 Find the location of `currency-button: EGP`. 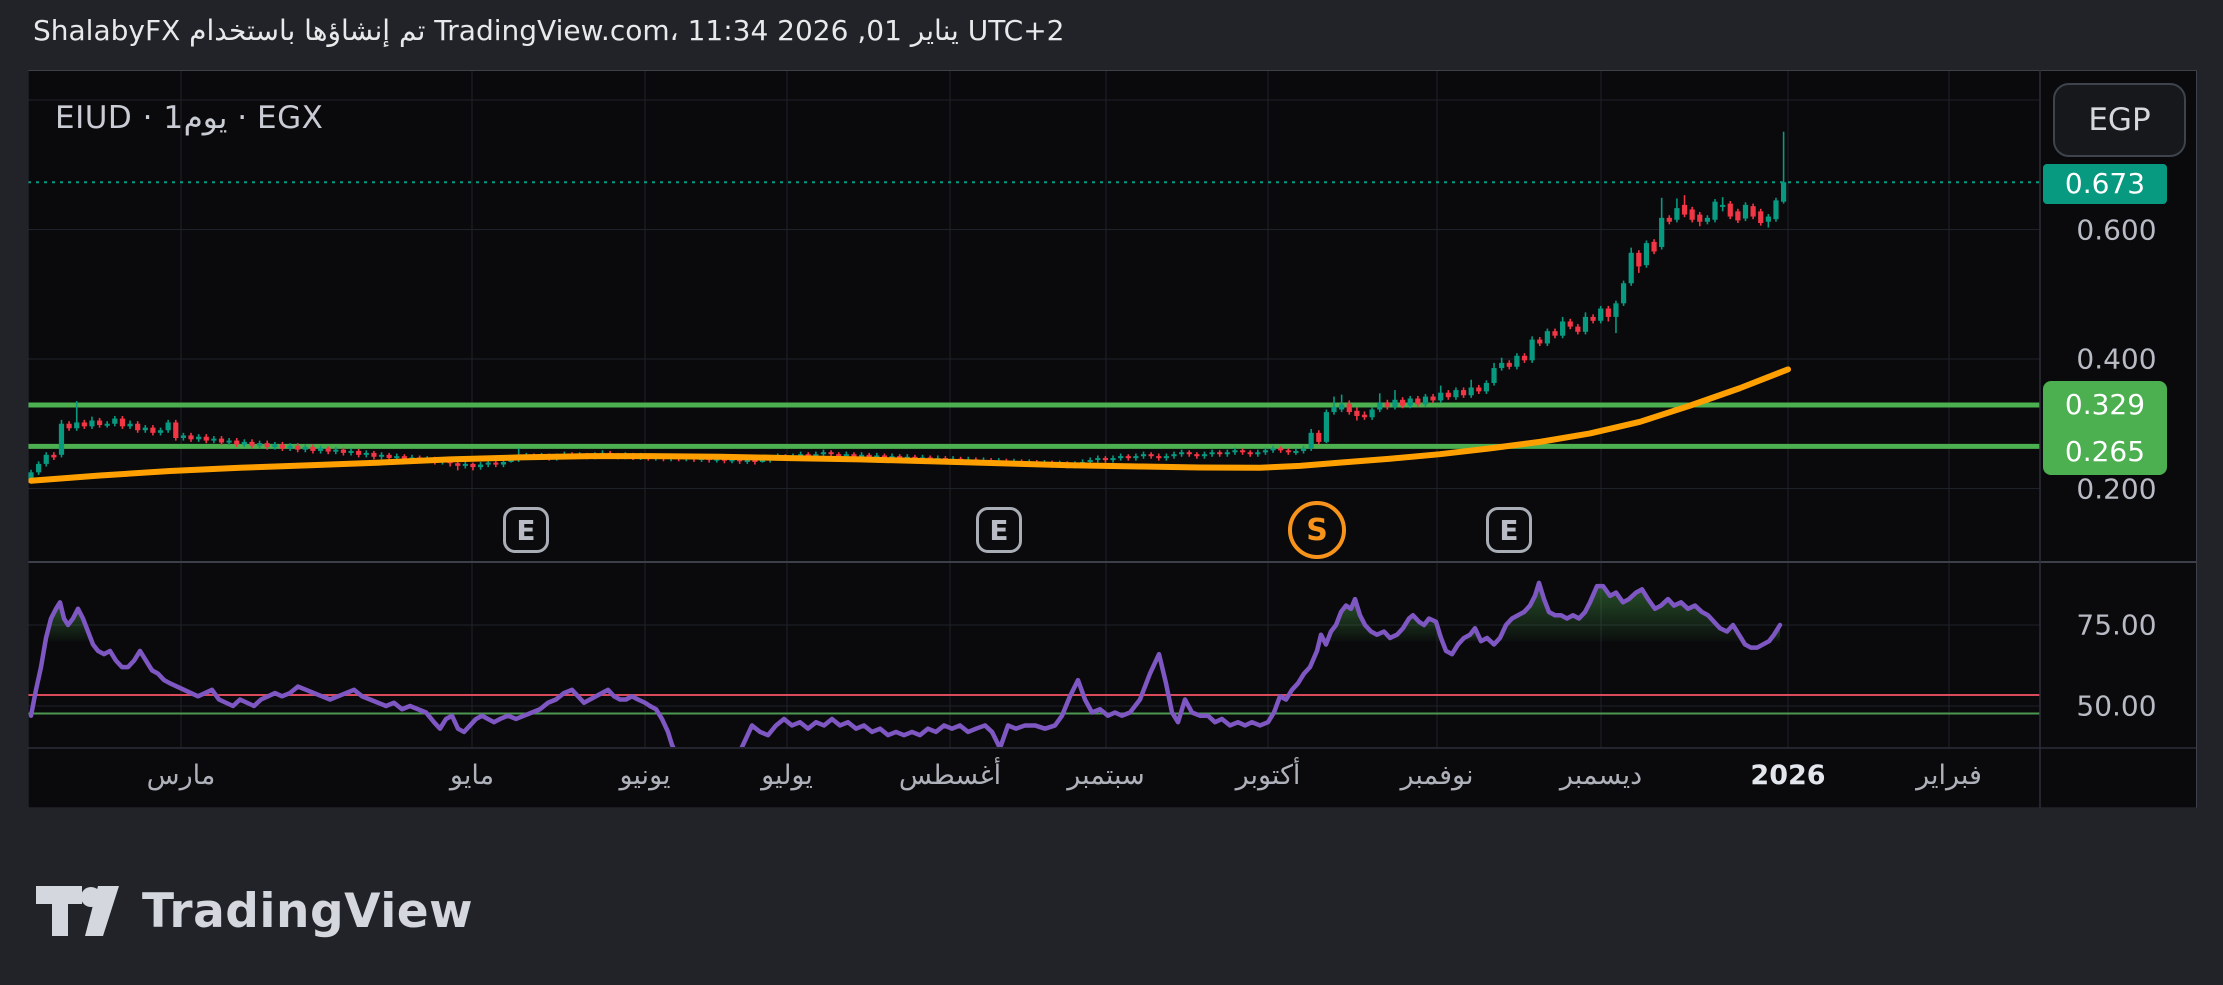

currency-button: EGP is located at coordinates (2119, 120).